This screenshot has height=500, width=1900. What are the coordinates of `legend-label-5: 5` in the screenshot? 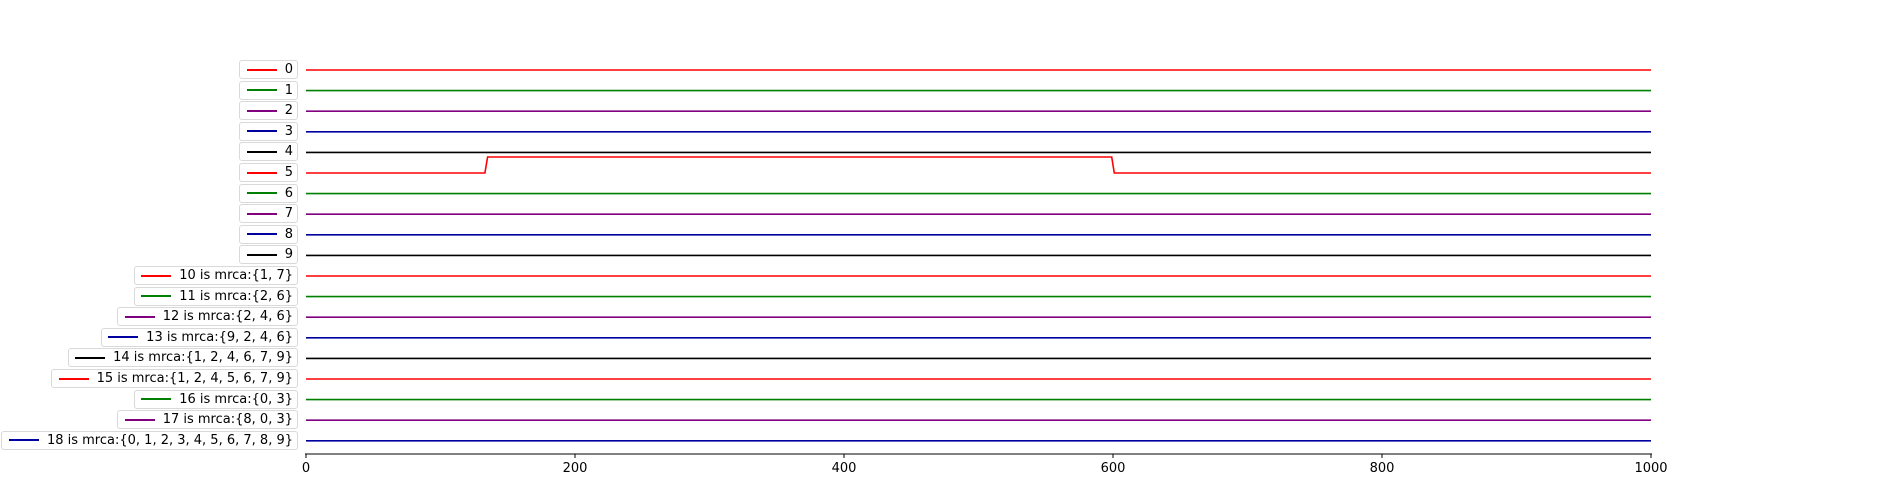 It's located at (288, 172).